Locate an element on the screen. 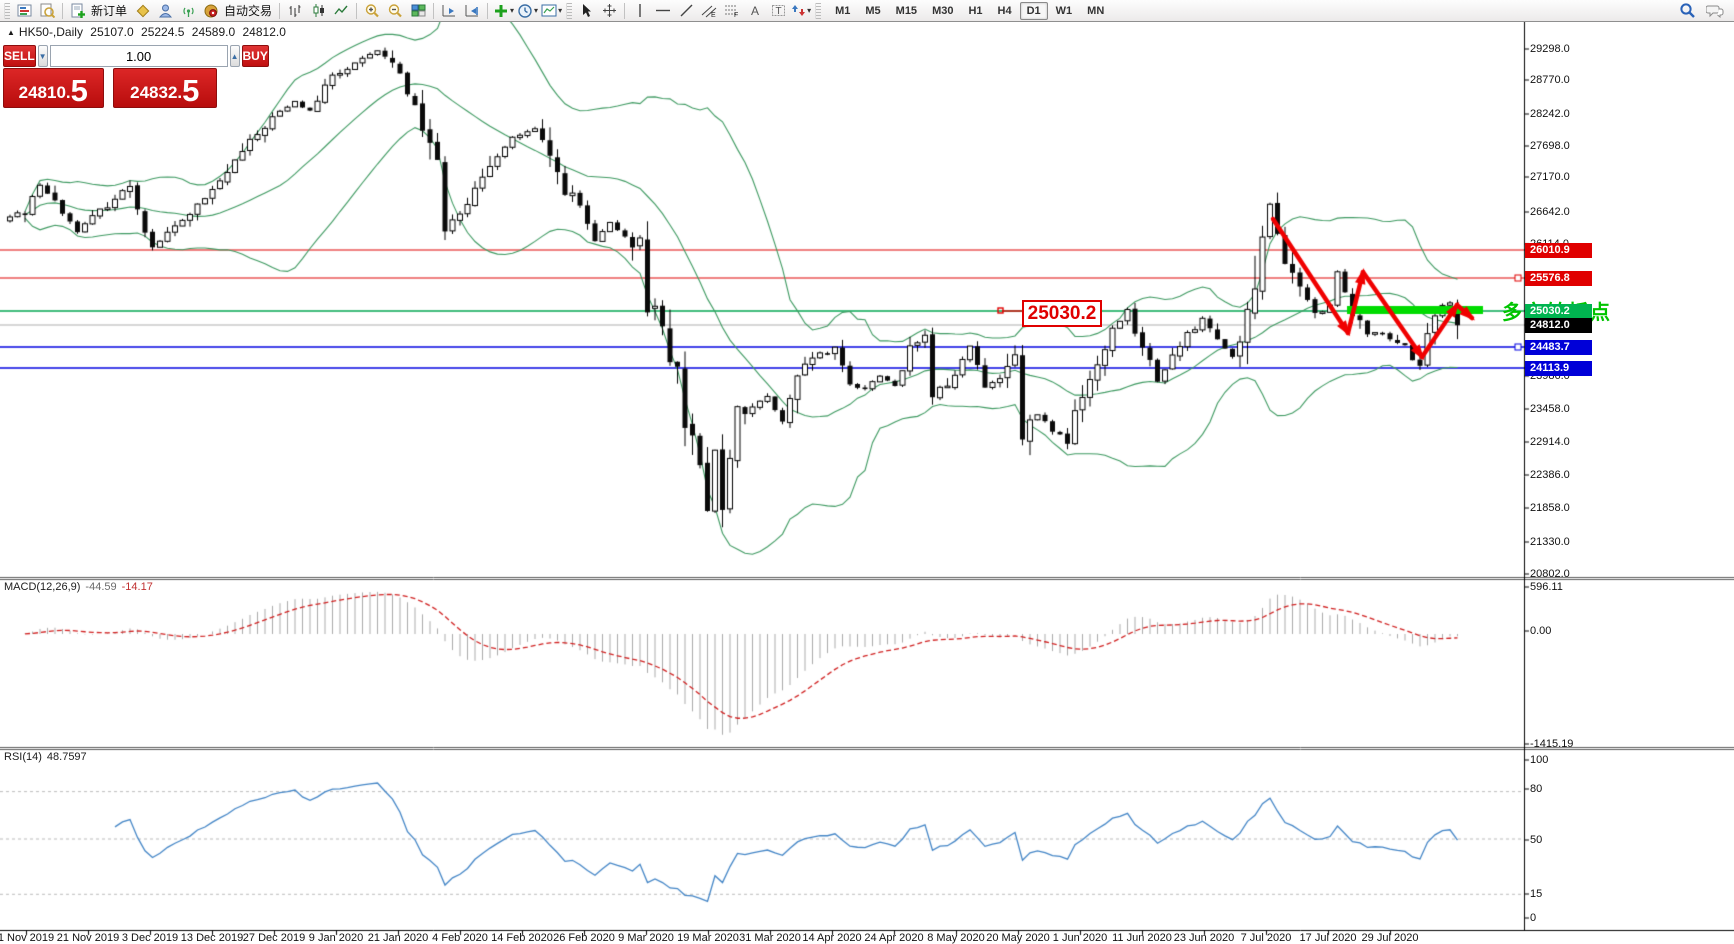 This screenshot has height=944, width=1734. sell-price-frac: 5 is located at coordinates (79, 90).